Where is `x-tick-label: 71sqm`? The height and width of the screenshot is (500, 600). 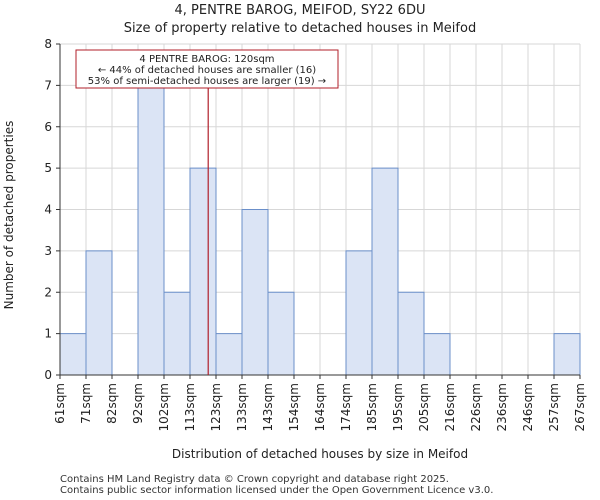
x-tick-label: 71sqm is located at coordinates (86, 403).